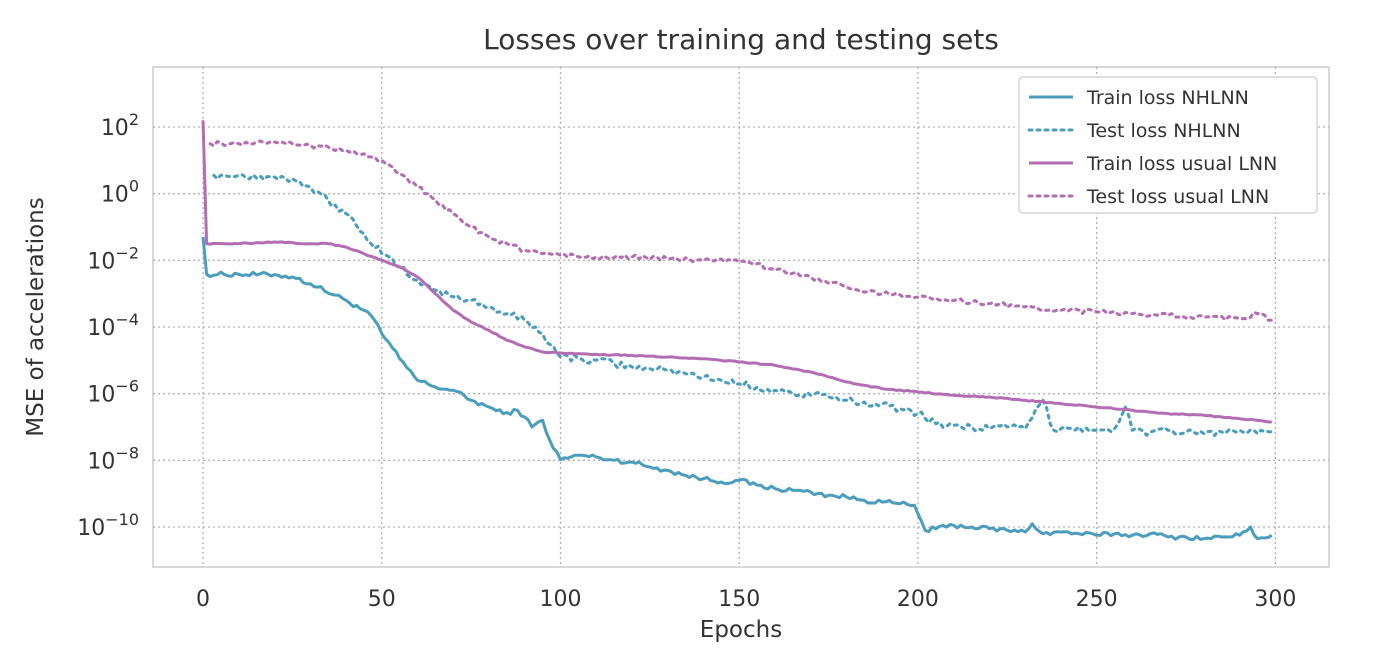 The image size is (1384, 668). Describe the element at coordinates (1177, 197) in the screenshot. I see `legend-label: Test loss usual LNN` at that location.